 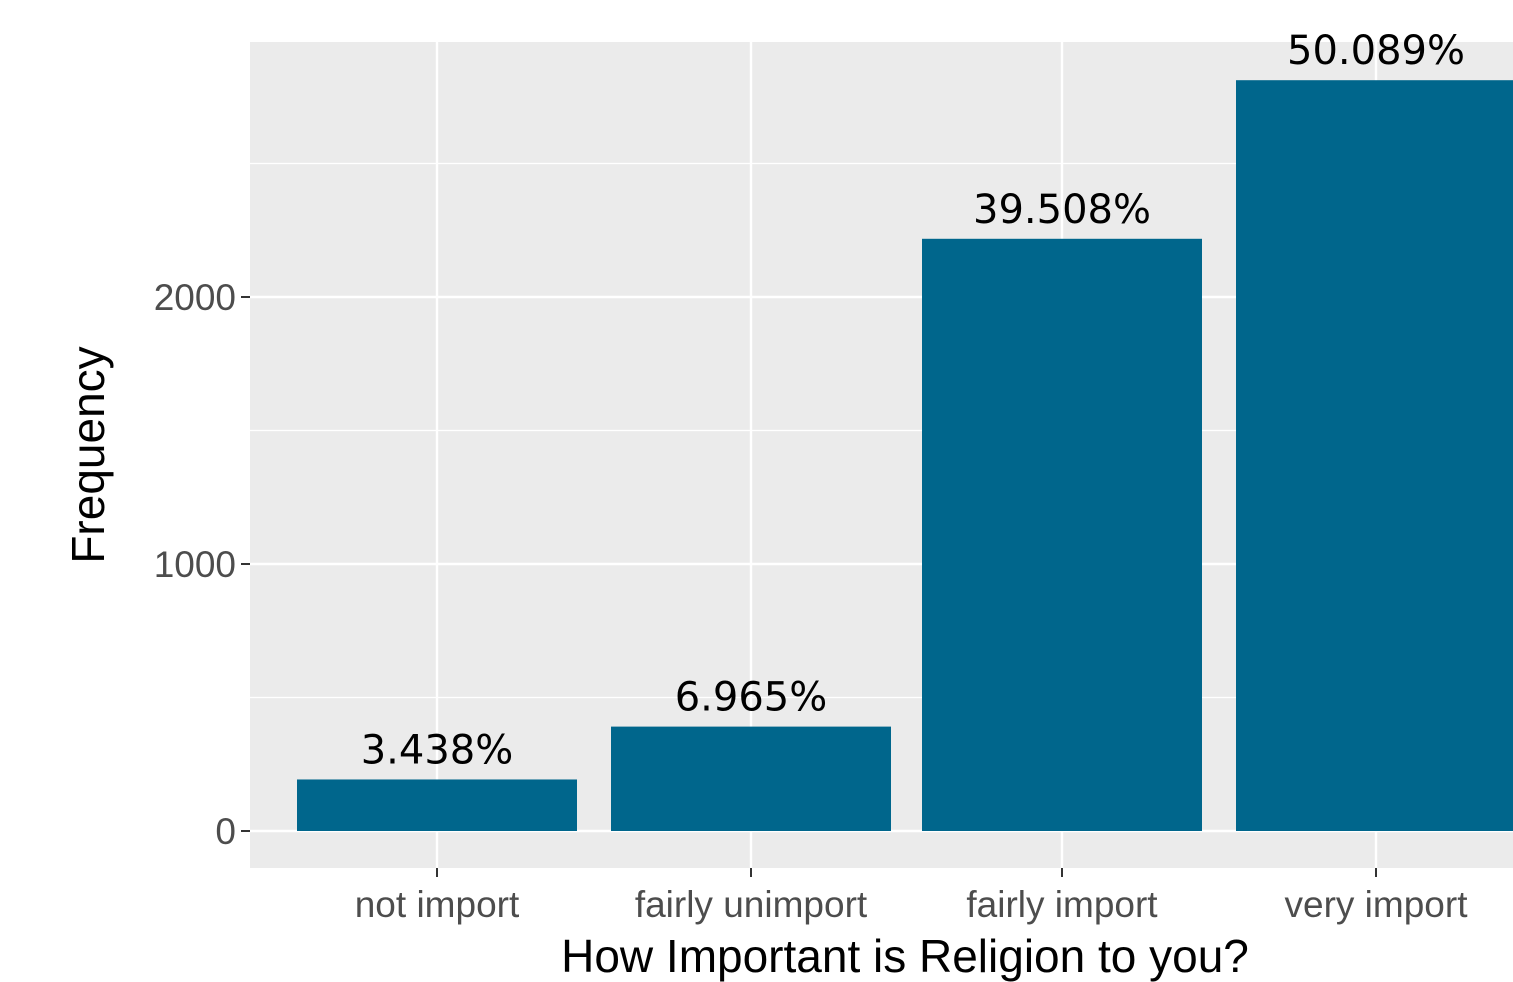 I want to click on x-tick-label: fairly unimport, so click(x=751, y=904).